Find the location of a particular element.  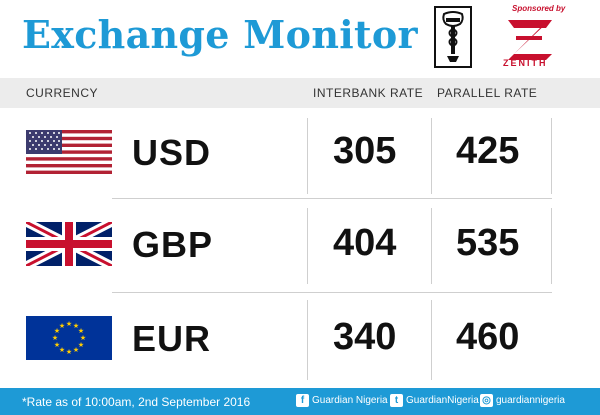

eu-flag-icon: ★ ★ ★ ★ ★ ★ ★ ★ ★ ★ ★ ★ is located at coordinates (69, 338).